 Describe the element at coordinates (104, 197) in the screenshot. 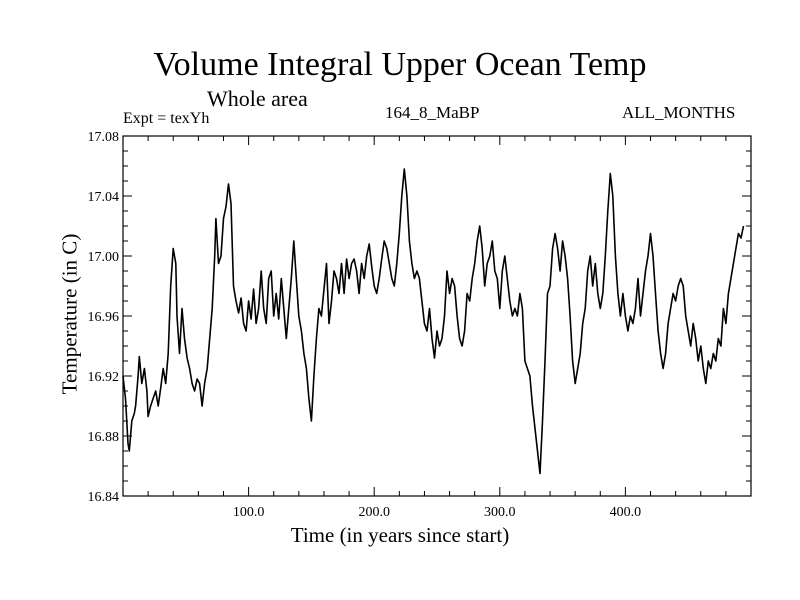

I see `y-tick-label: 17.04` at that location.